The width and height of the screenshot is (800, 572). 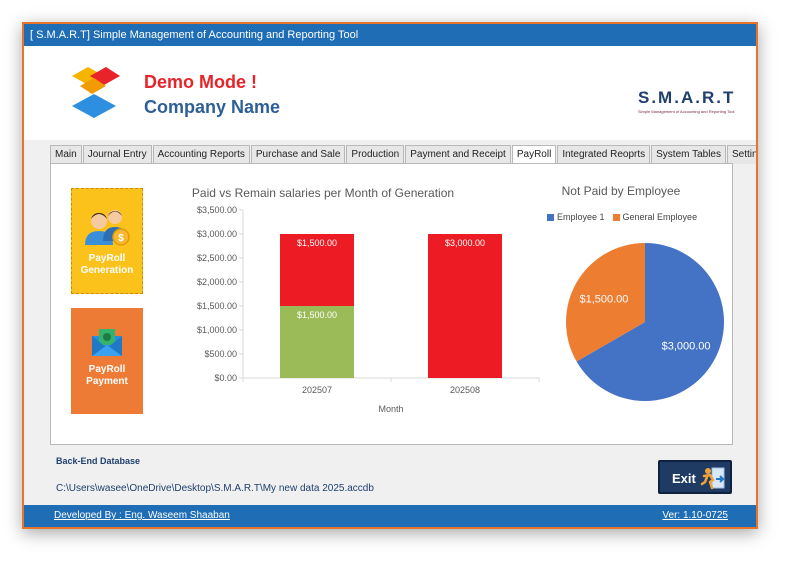 I want to click on tab-purchase-and-sale: Purchase and Sale, so click(x=298, y=154).